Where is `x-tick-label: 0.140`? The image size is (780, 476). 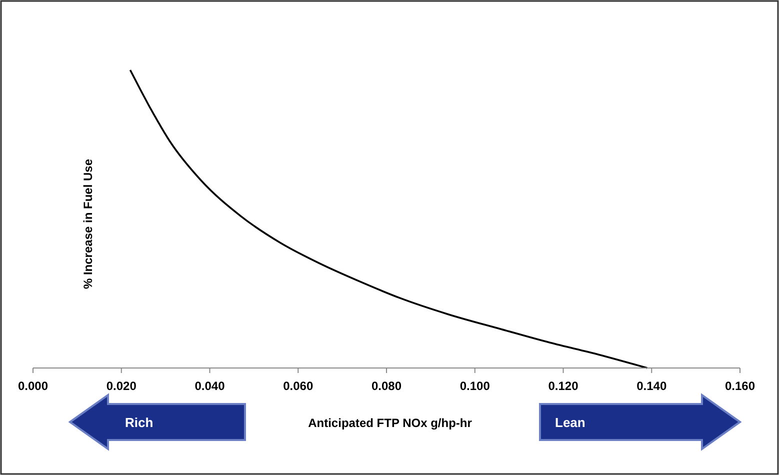
x-tick-label: 0.140 is located at coordinates (651, 386).